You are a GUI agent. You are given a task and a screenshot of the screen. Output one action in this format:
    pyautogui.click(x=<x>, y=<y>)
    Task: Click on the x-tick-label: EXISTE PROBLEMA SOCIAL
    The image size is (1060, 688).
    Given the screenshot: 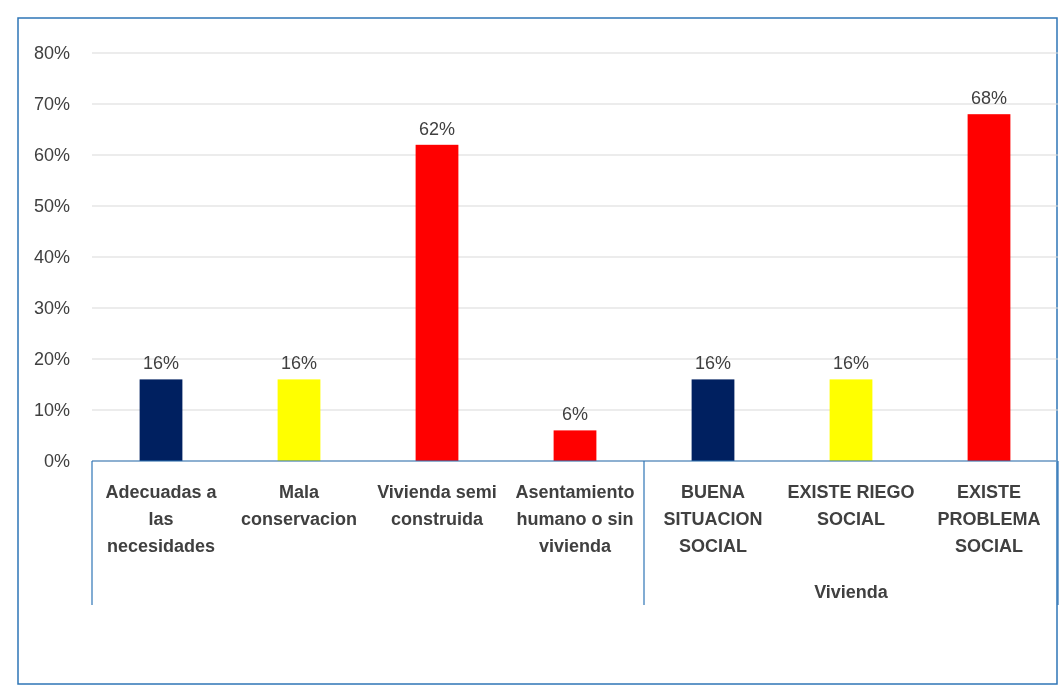 What is the action you would take?
    pyautogui.click(x=989, y=519)
    